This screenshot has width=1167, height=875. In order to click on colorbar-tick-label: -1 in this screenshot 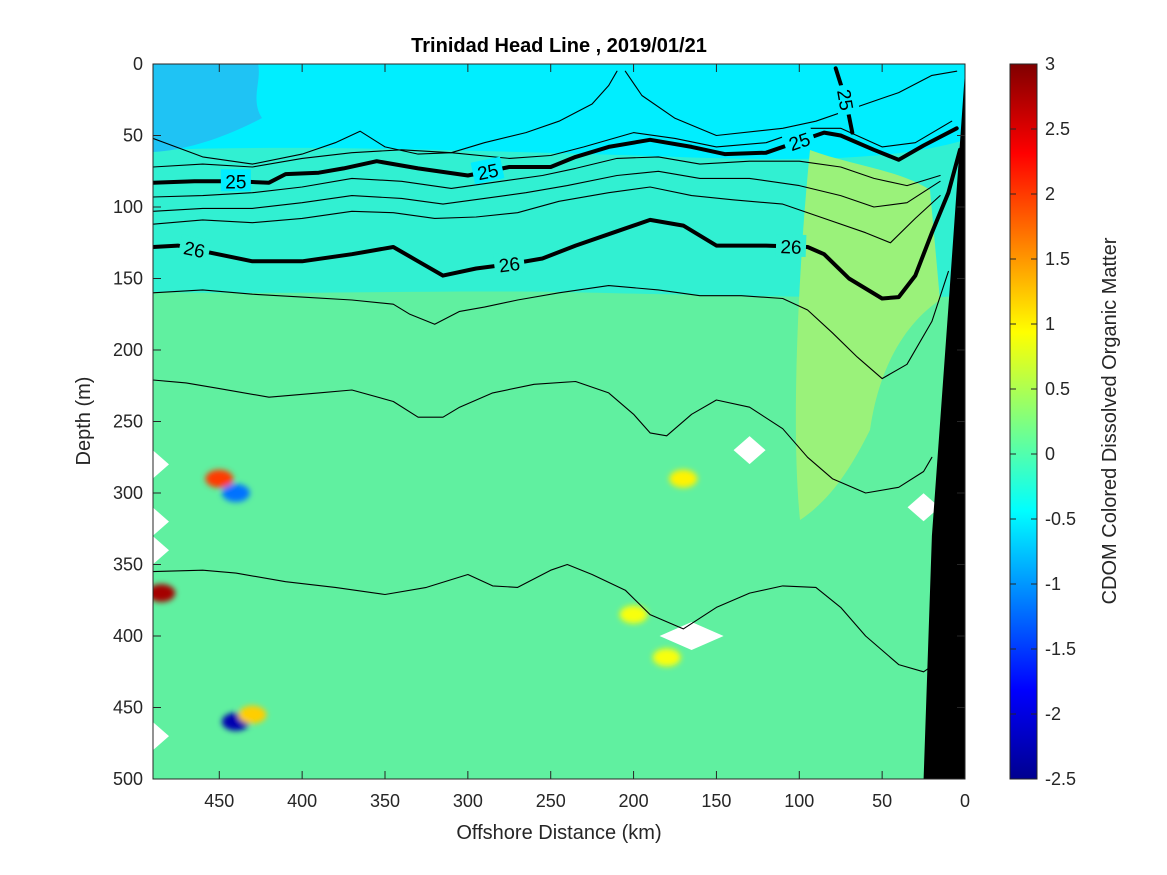, I will do `click(1053, 584)`.